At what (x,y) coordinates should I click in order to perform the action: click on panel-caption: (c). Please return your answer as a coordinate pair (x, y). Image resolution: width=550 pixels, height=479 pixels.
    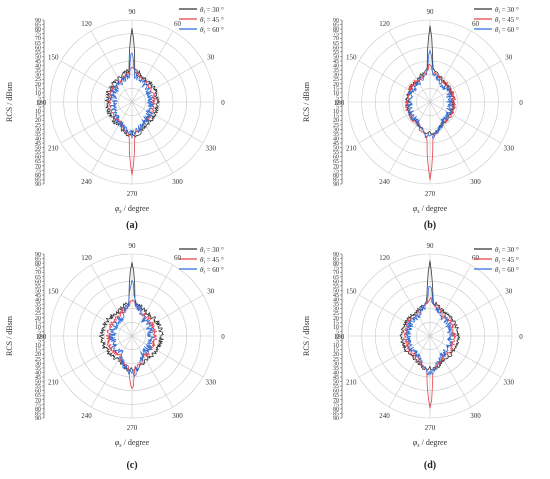
    Looking at the image, I should click on (131, 465).